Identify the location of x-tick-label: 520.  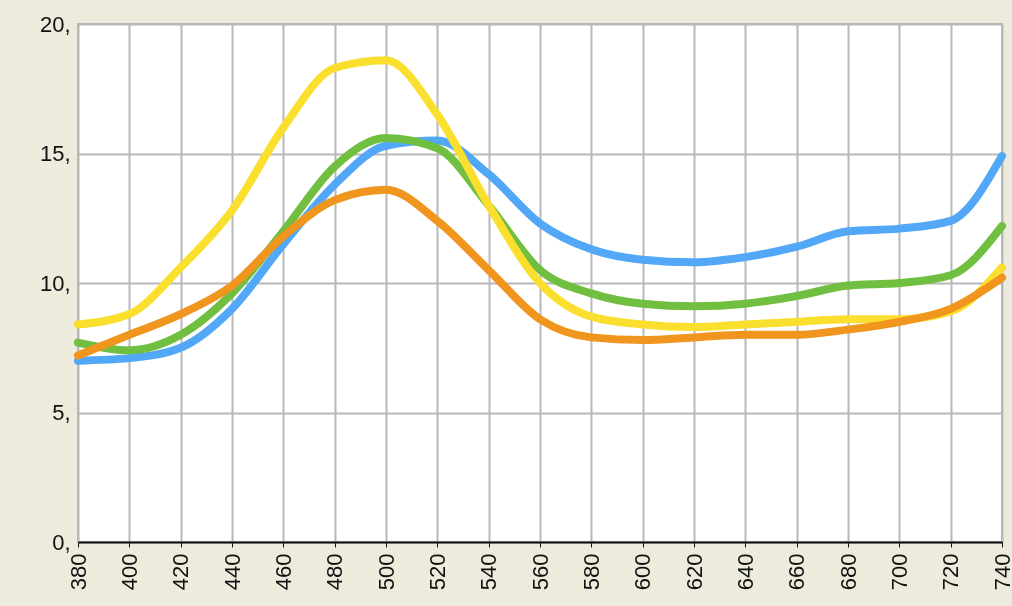
(437, 572).